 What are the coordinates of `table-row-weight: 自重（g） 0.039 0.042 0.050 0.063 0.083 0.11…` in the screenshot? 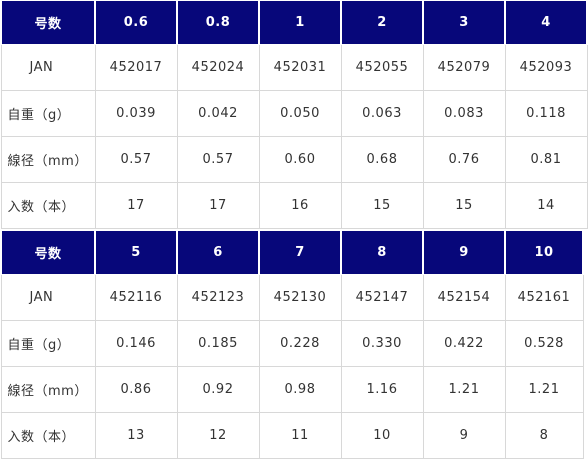 It's located at (294, 113).